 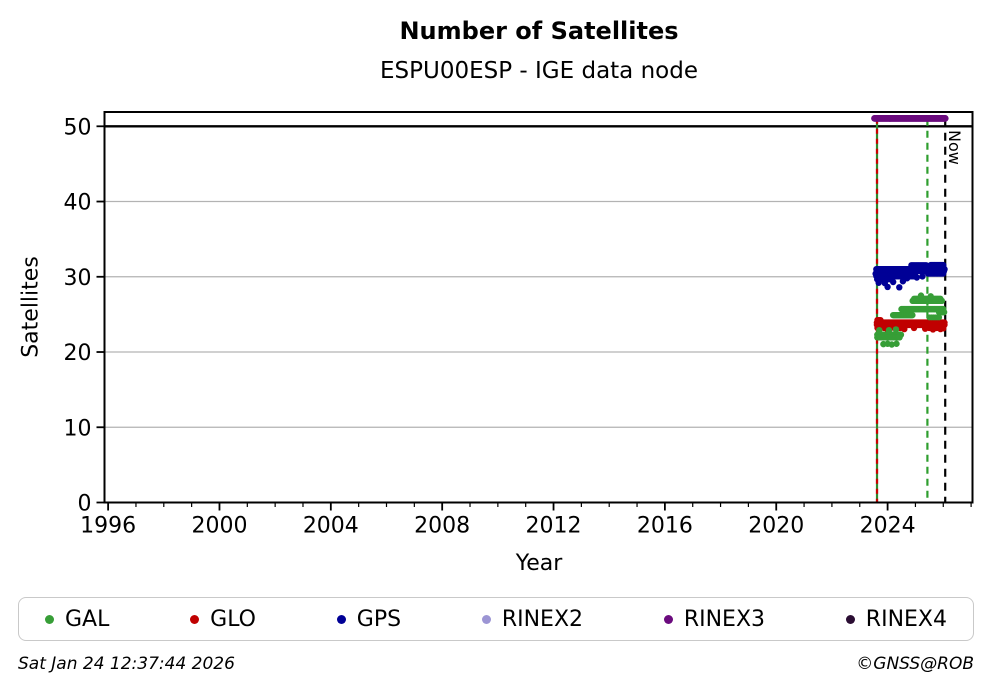 What do you see at coordinates (78, 353) in the screenshot?
I see `y-tick-label: 20` at bounding box center [78, 353].